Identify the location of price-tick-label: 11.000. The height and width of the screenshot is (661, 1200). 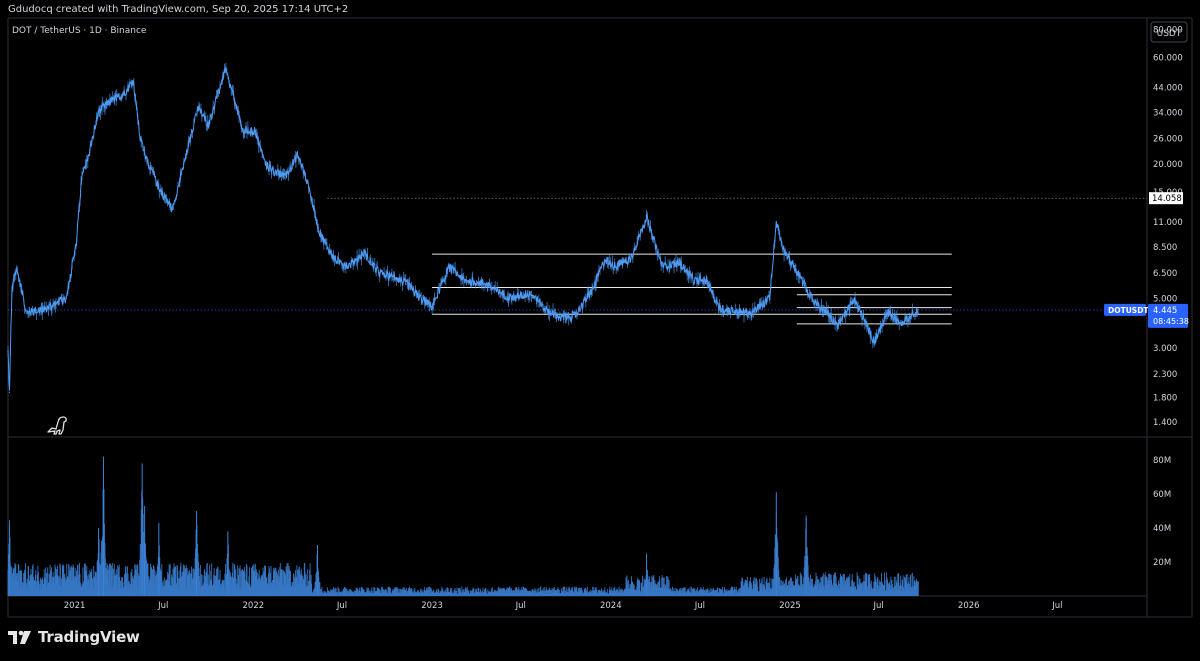
(1168, 223).